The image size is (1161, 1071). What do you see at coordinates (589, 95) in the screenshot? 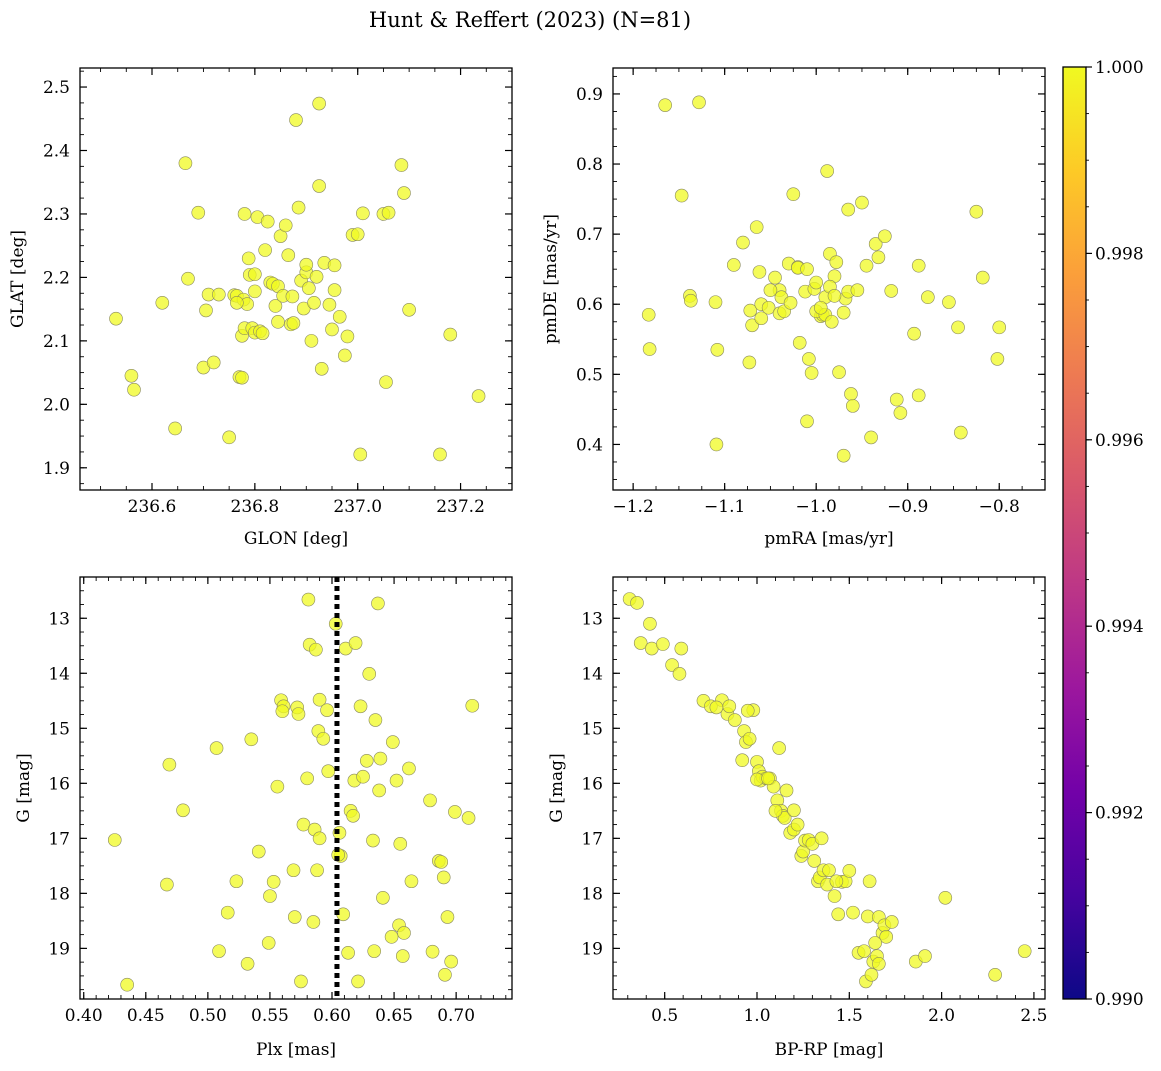
I see `y-tick-label: 0.9` at bounding box center [589, 95].